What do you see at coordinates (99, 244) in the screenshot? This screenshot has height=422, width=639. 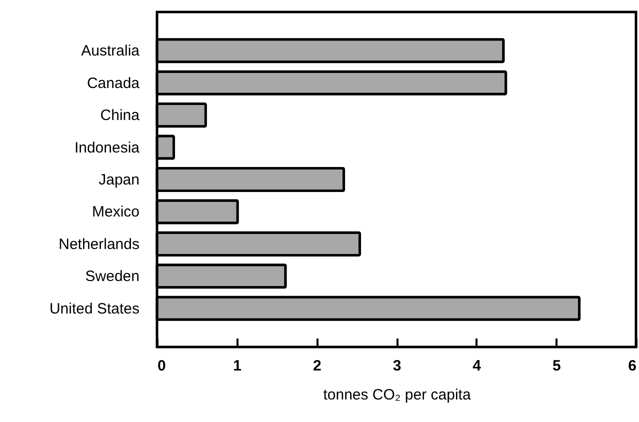 I see `y-tick-label: Netherlands` at bounding box center [99, 244].